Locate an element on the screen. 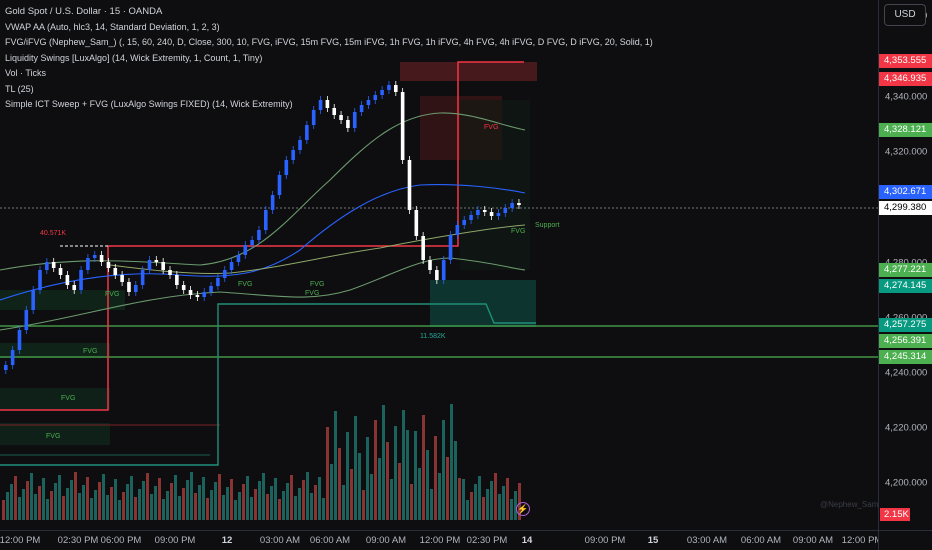 This screenshot has width=932, height=550. price-tag: 4,328.121 is located at coordinates (905, 130).